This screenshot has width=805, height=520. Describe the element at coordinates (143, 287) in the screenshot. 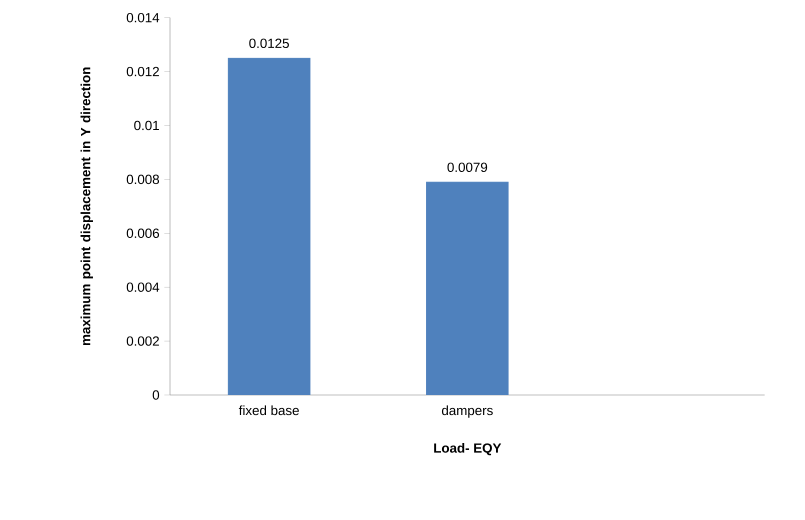

I see `y-tick-label: 0.004` at that location.